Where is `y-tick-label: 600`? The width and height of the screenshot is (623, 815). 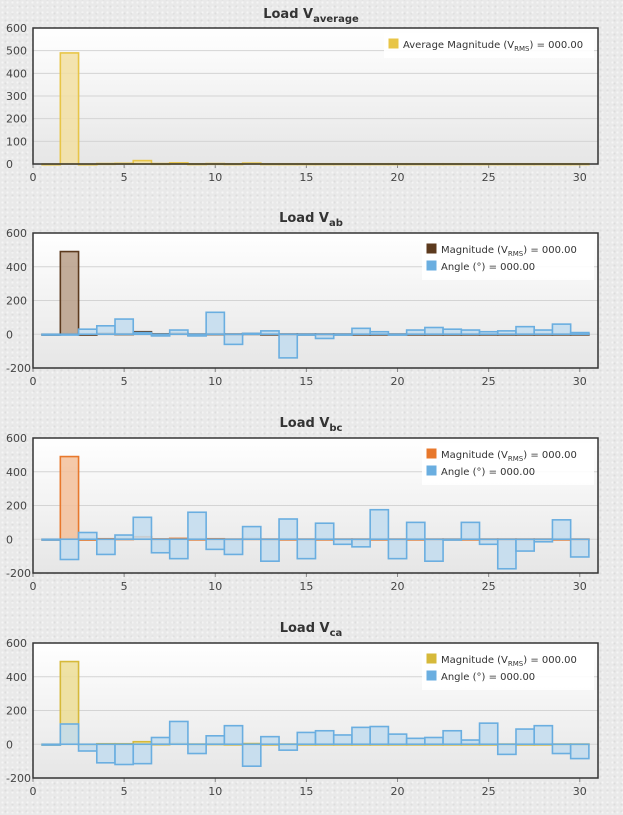
y-tick-label: 600 is located at coordinates (16, 28).